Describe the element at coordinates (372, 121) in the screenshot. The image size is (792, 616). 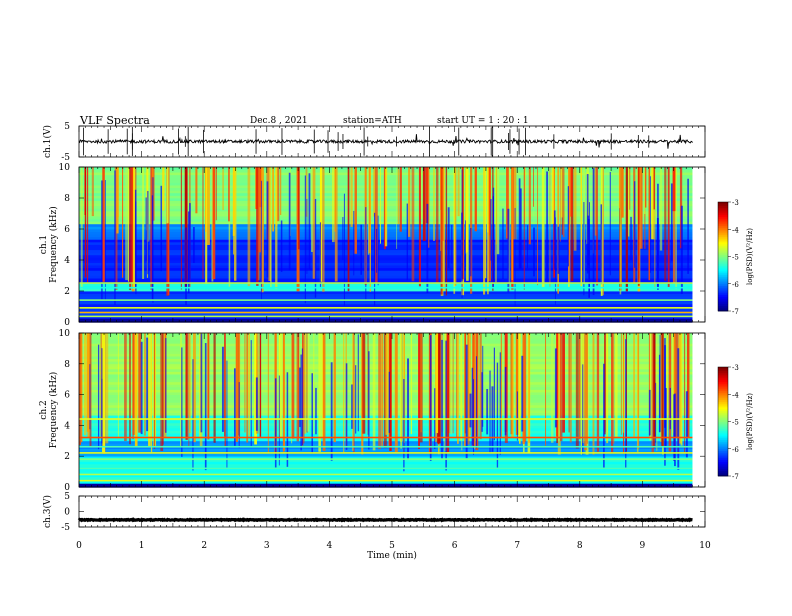
I see `station-label: station=ATH` at that location.